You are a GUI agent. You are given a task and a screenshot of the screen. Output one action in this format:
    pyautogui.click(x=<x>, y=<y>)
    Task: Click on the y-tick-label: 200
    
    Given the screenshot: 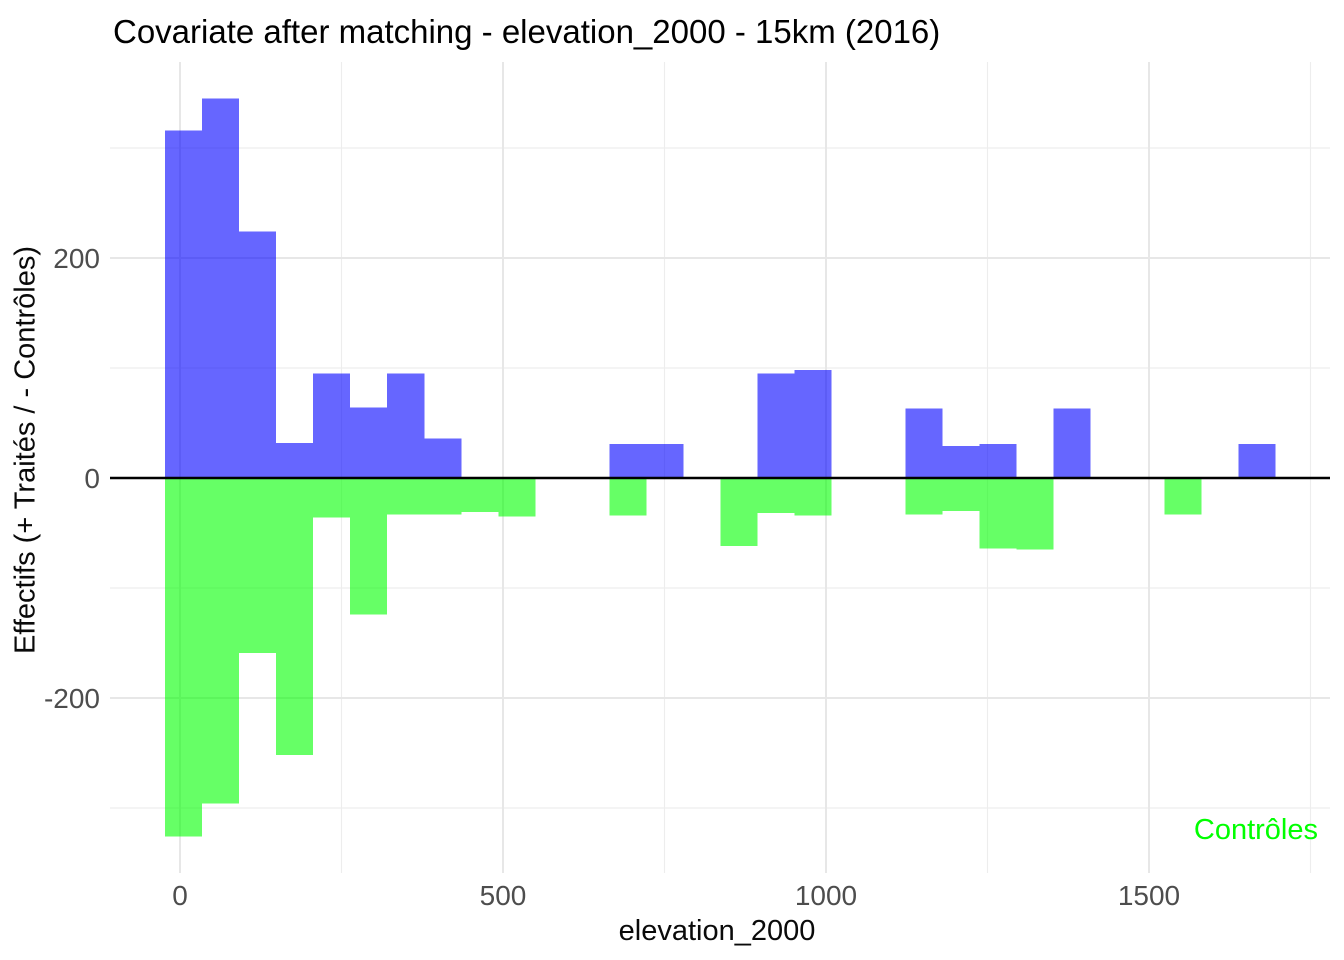 What is the action you would take?
    pyautogui.click(x=76, y=258)
    